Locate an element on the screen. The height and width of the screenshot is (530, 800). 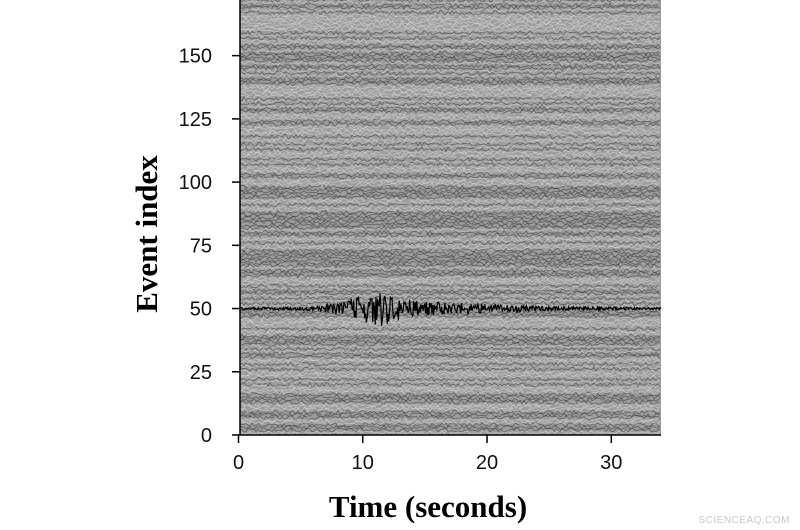
x-tick-label: 0 is located at coordinates (238, 463).